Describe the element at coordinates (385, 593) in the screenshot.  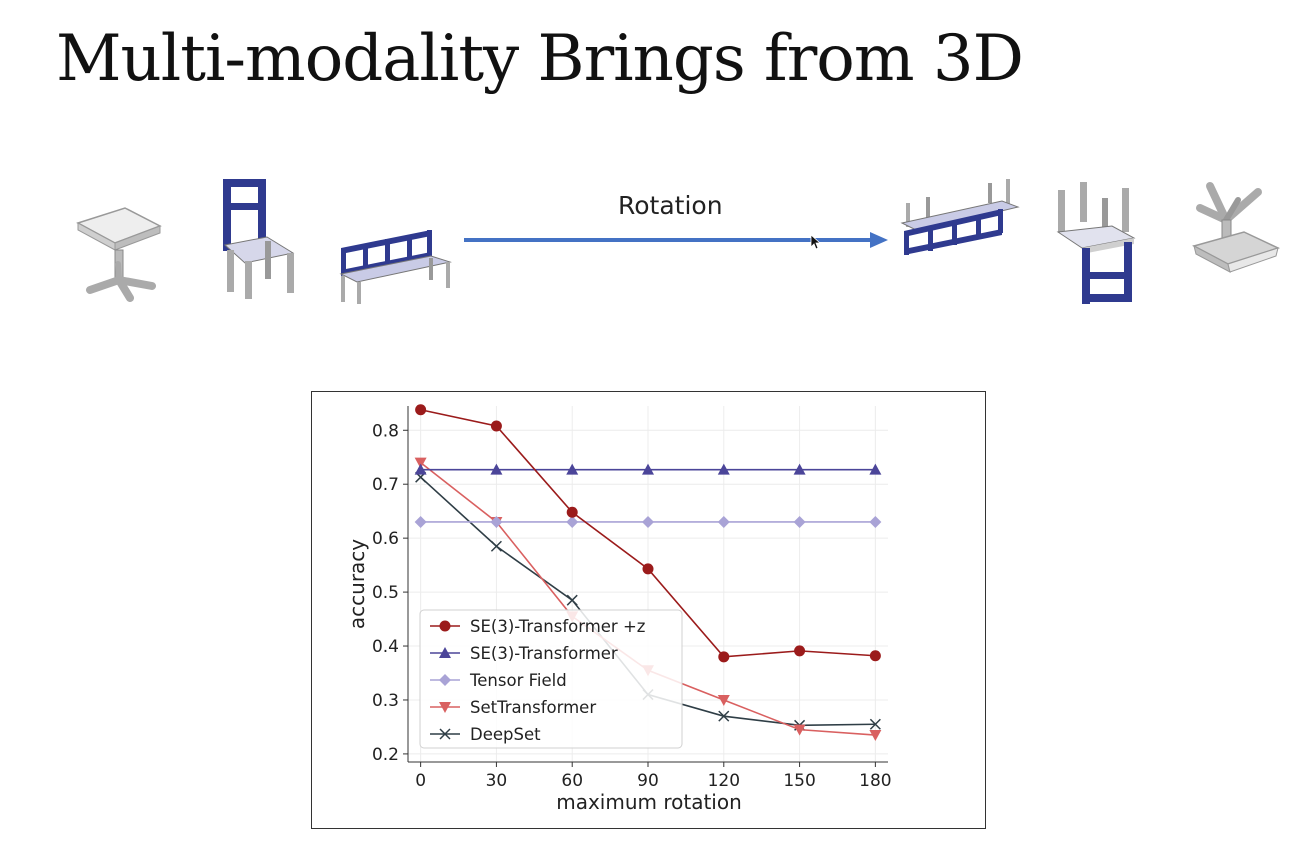
I see `y-tick-label: 0.5` at that location.